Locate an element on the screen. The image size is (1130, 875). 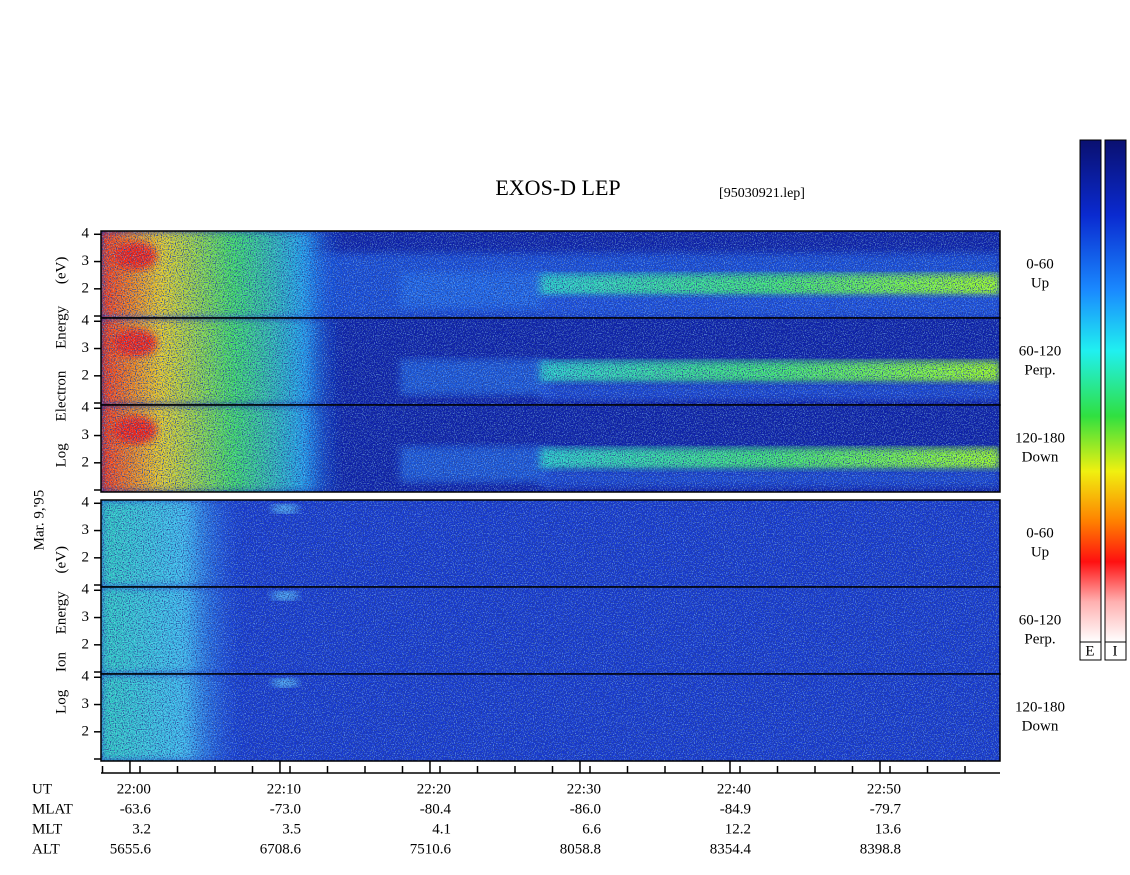
x-tick-label: 22:10 is located at coordinates (284, 789).